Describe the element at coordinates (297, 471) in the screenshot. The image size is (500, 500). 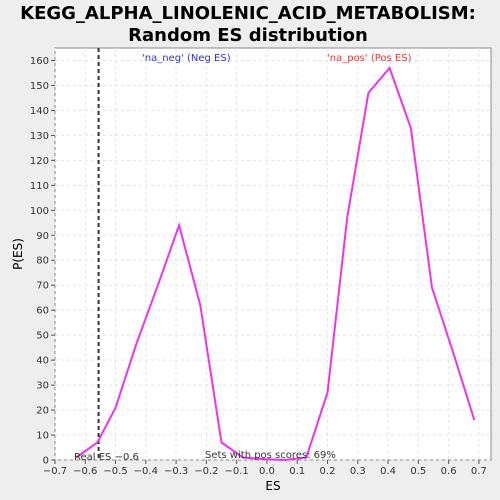
I see `x-tick-label: 0.1` at that location.